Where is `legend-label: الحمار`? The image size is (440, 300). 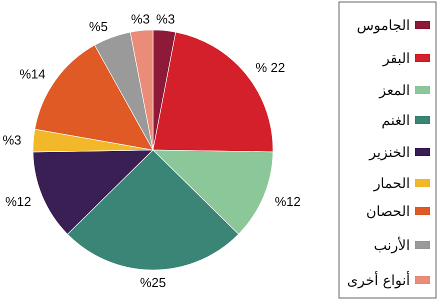 legend-label: الحمار is located at coordinates (391, 184).